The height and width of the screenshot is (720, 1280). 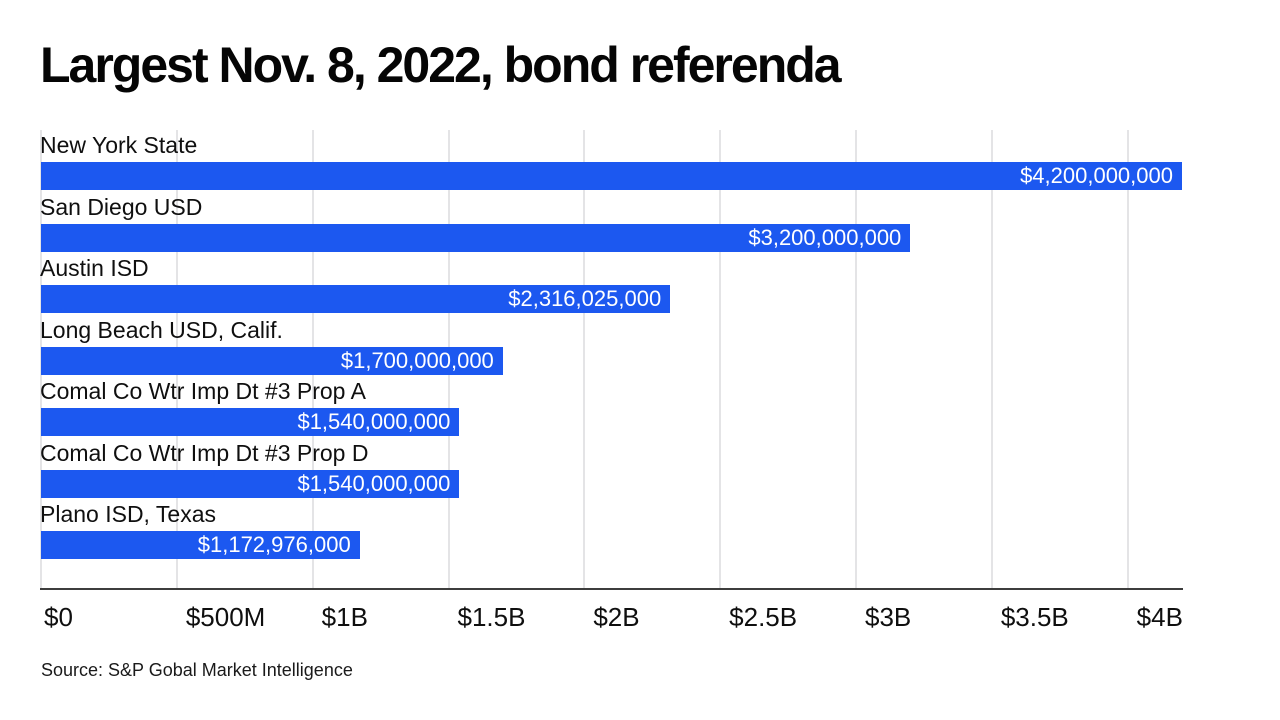 I want to click on bar-category-label: Comal Co Wtr Imp Dt #3 Prop A, so click(x=203, y=391).